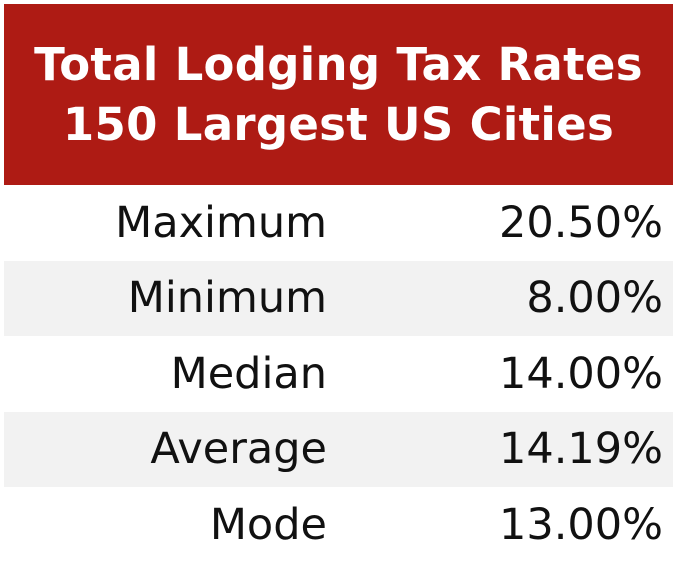  I want to click on table-row-mode: Mode 13.00%, so click(338, 525).